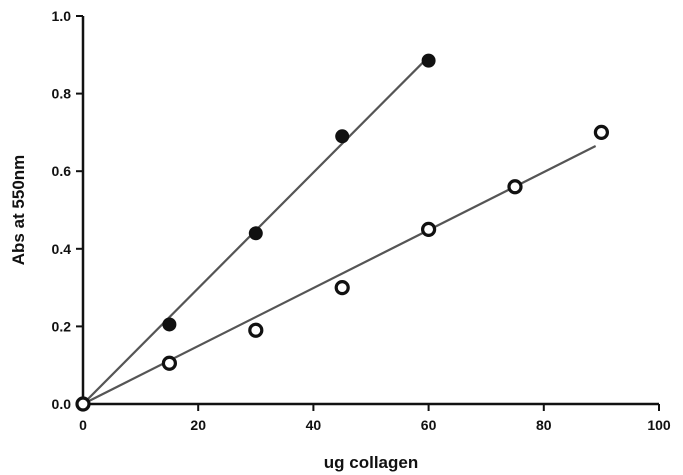 Image resolution: width=683 pixels, height=475 pixels. Describe the element at coordinates (62, 16) in the screenshot. I see `y-tick-label: 1.0` at that location.